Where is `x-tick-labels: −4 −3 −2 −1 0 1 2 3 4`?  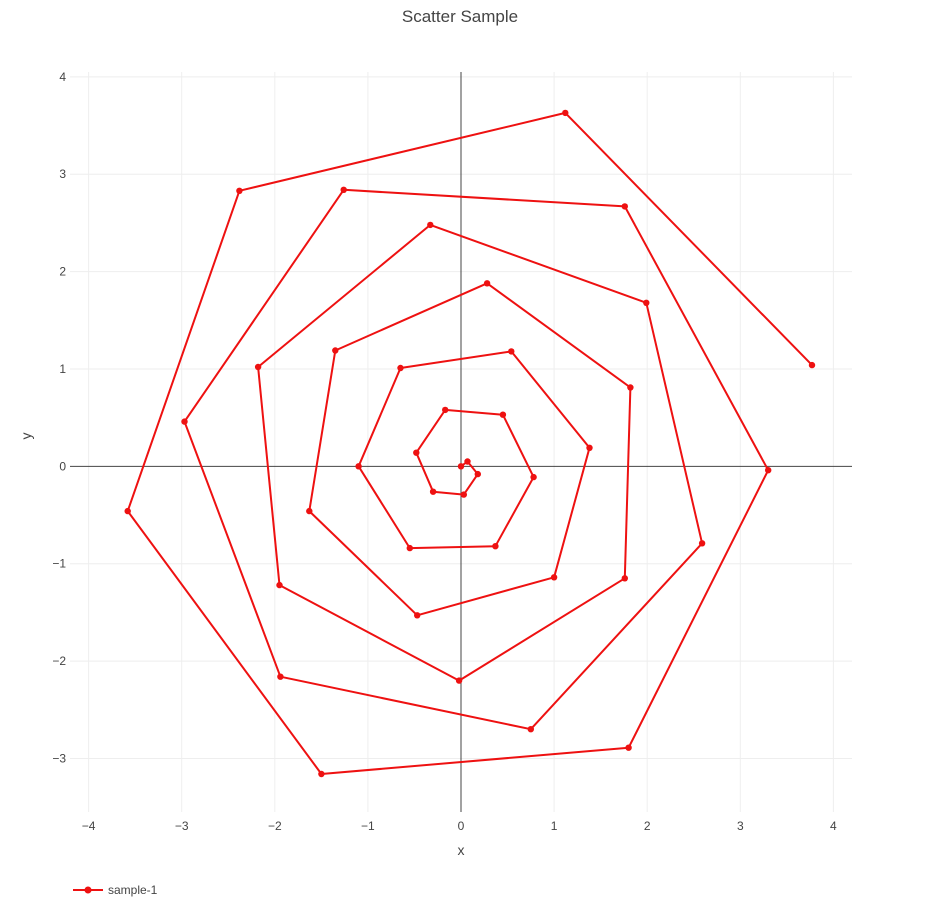
x-tick-labels: −4 −3 −2 −1 0 1 2 3 4 is located at coordinates (459, 826).